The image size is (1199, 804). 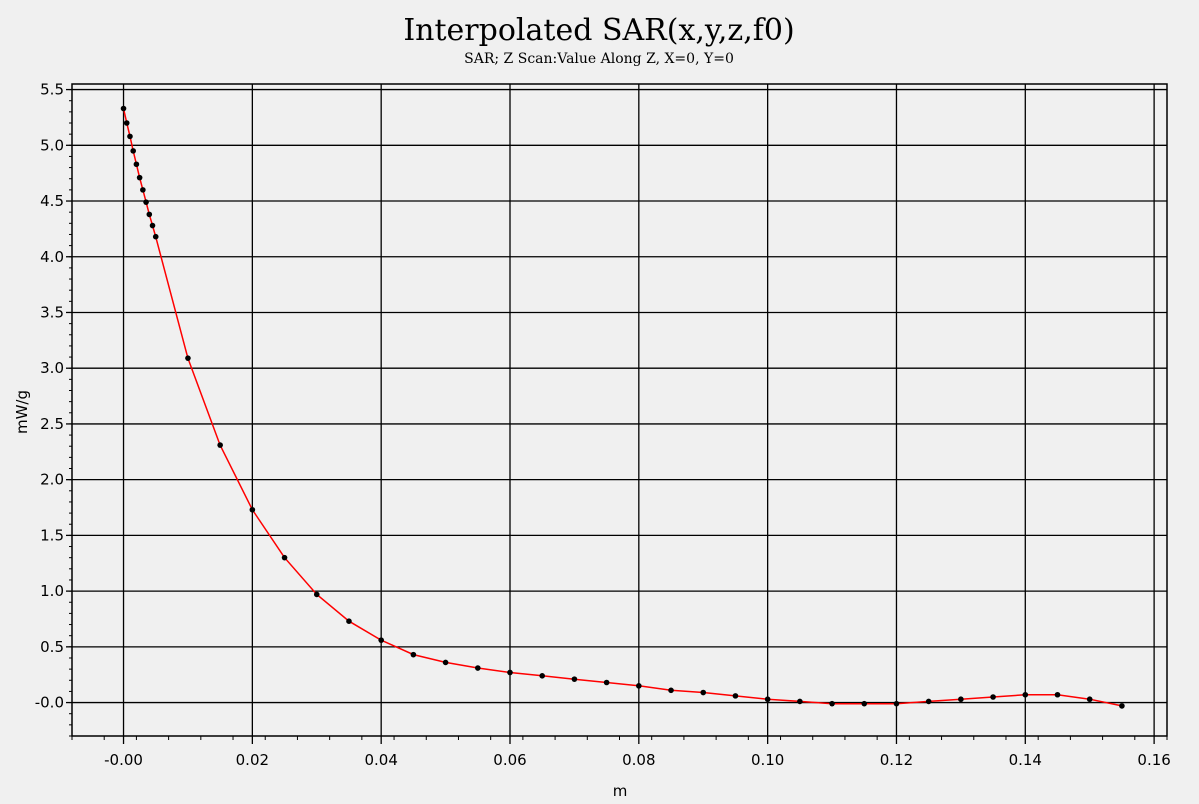 I want to click on x-tick-label: 0.08, so click(x=638, y=760).